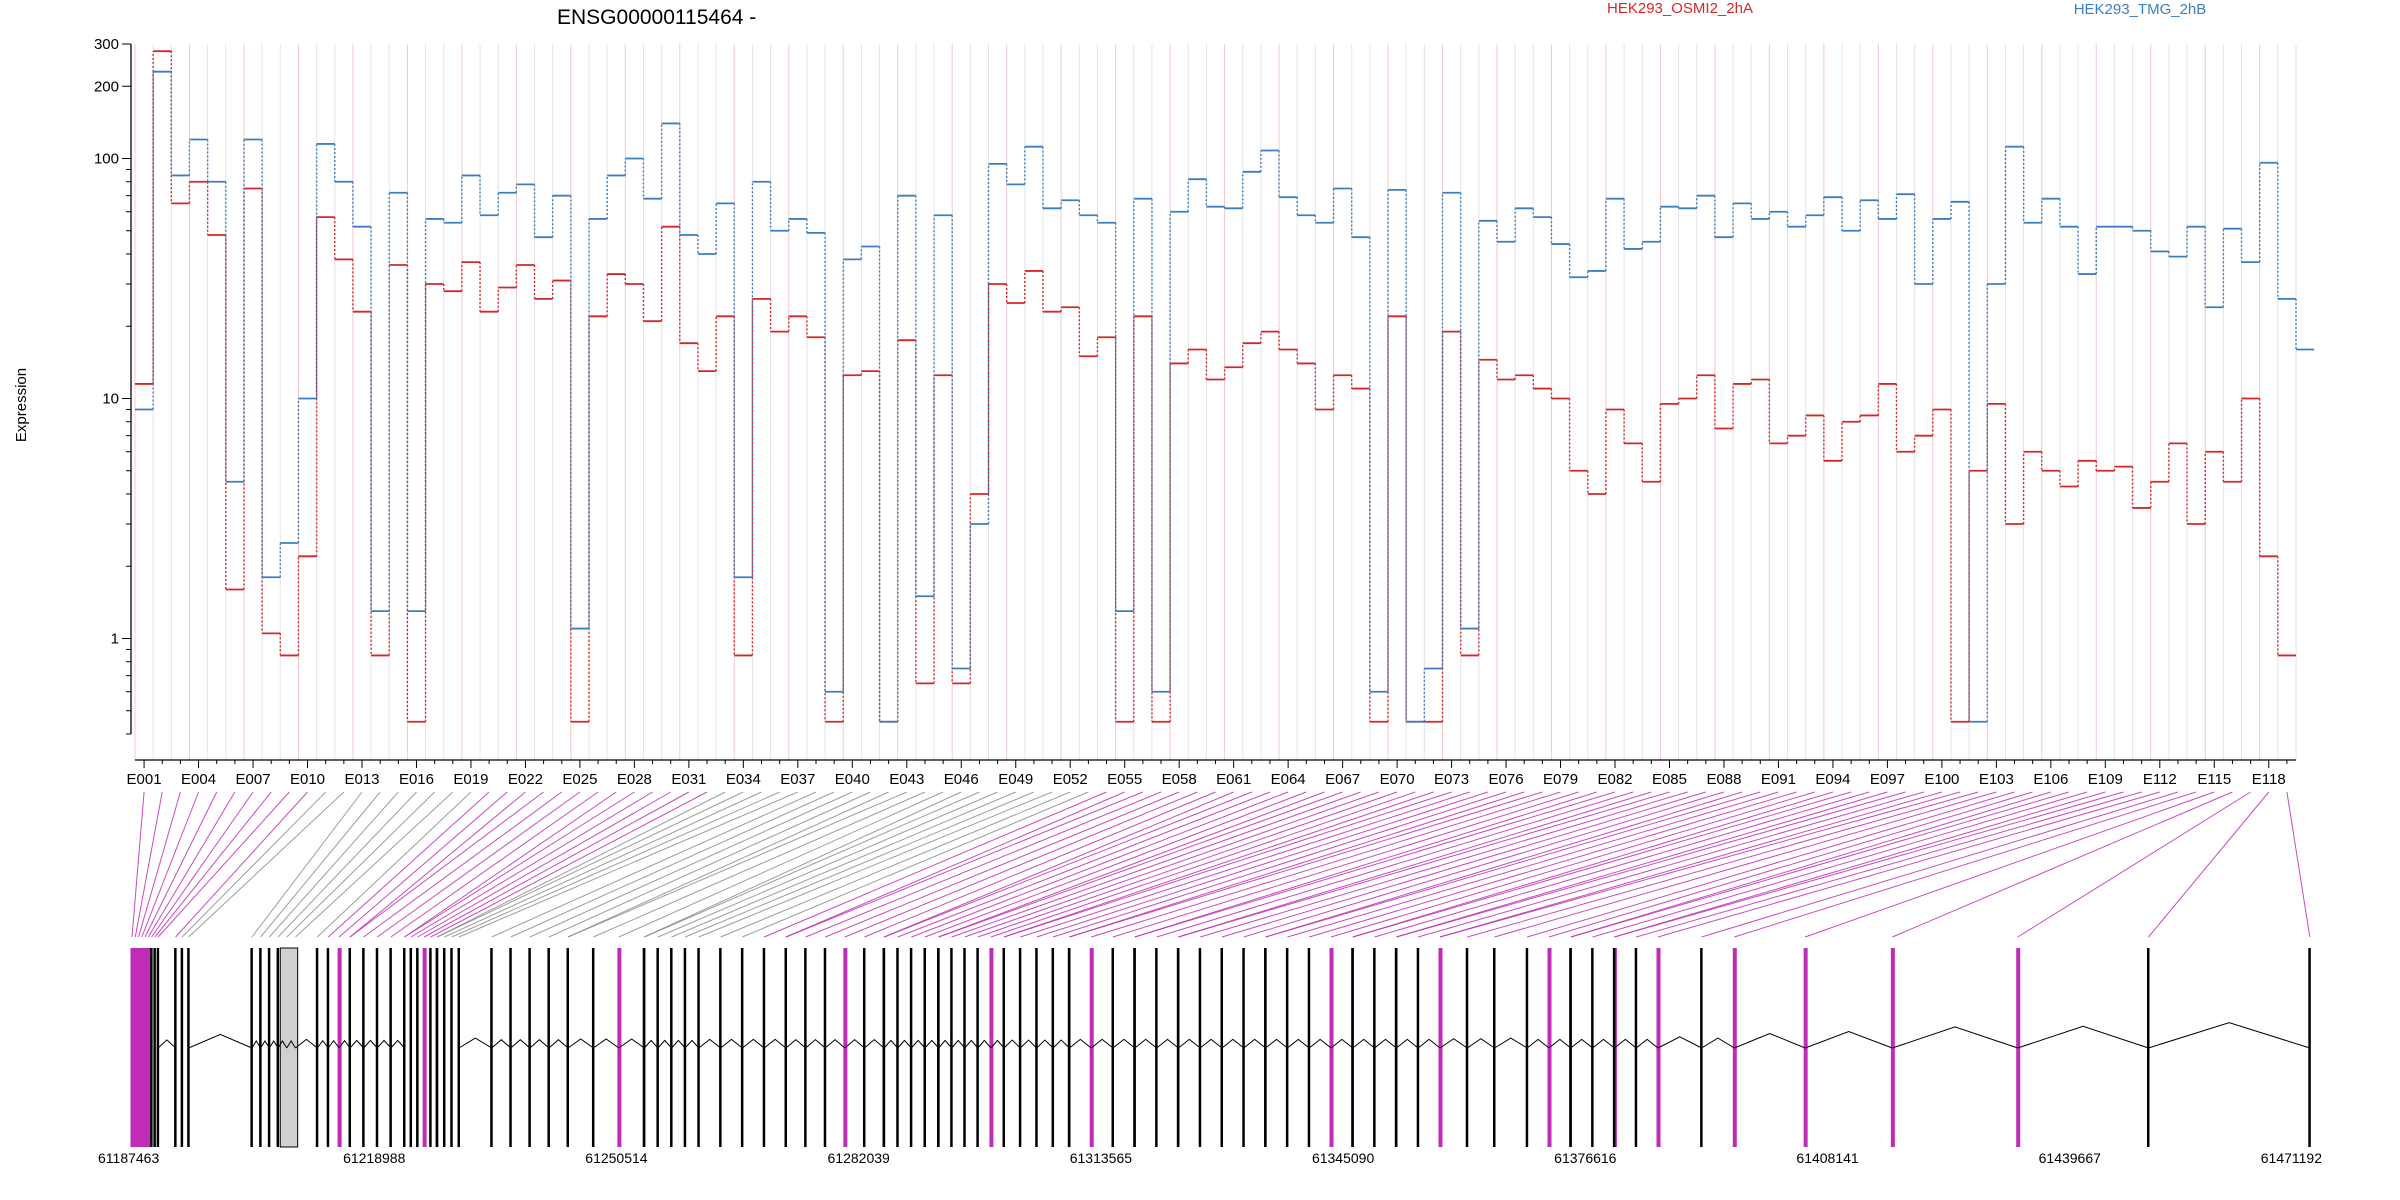 The width and height of the screenshot is (2400, 1200). What do you see at coordinates (1680, 8) in the screenshot?
I see `legend-series-a: HEK293_OSMI2_2hA` at bounding box center [1680, 8].